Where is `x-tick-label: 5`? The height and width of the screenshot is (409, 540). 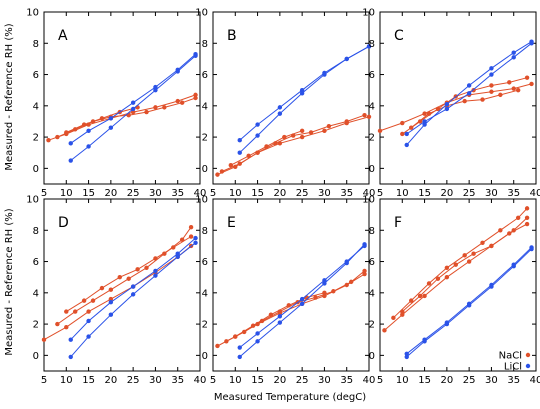 x-tick-label: 5 is located at coordinates (44, 380).